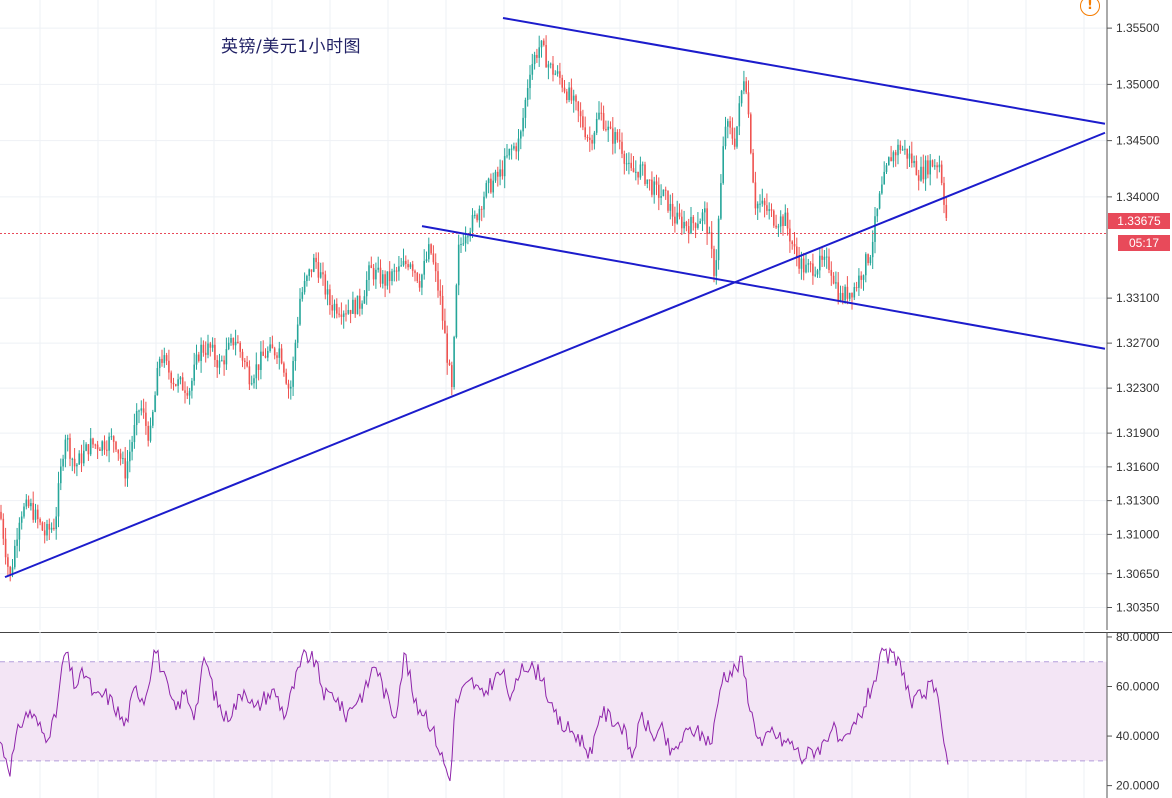 Image resolution: width=1172 pixels, height=798 pixels. What do you see at coordinates (1138, 84) in the screenshot?
I see `y-tick-label: 1.35000` at bounding box center [1138, 84].